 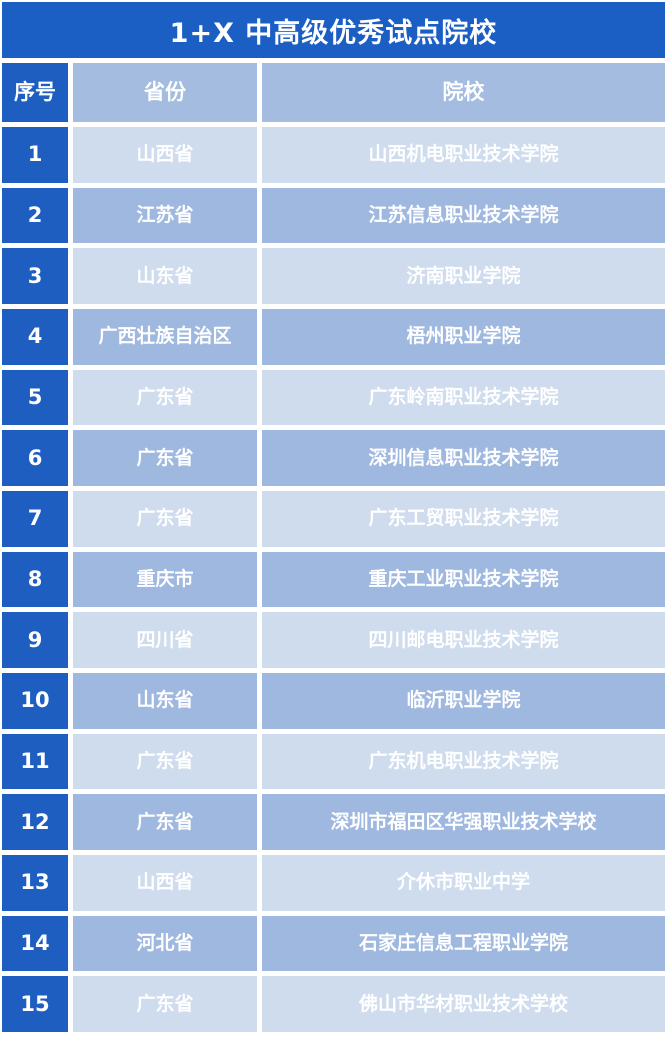 What do you see at coordinates (333, 30) in the screenshot?
I see `table-title: 1+X 中高级优秀试点院校` at bounding box center [333, 30].